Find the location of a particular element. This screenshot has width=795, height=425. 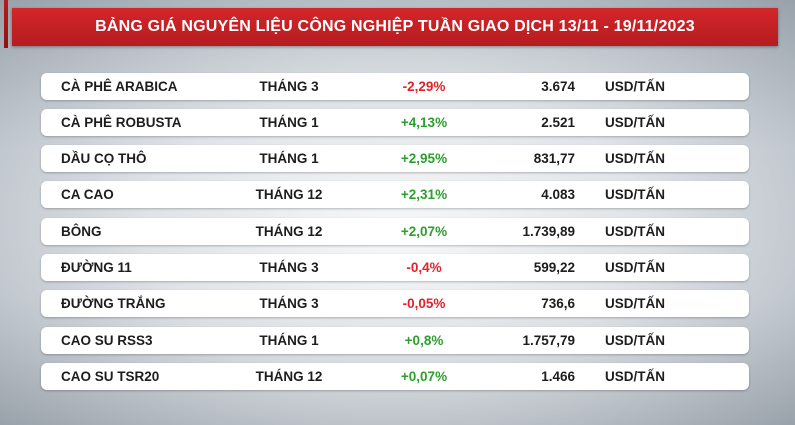

table-row: DẦU CỌ THÔ THÁNG 1 +2,95% 831,77 USD/TẤN is located at coordinates (395, 158).